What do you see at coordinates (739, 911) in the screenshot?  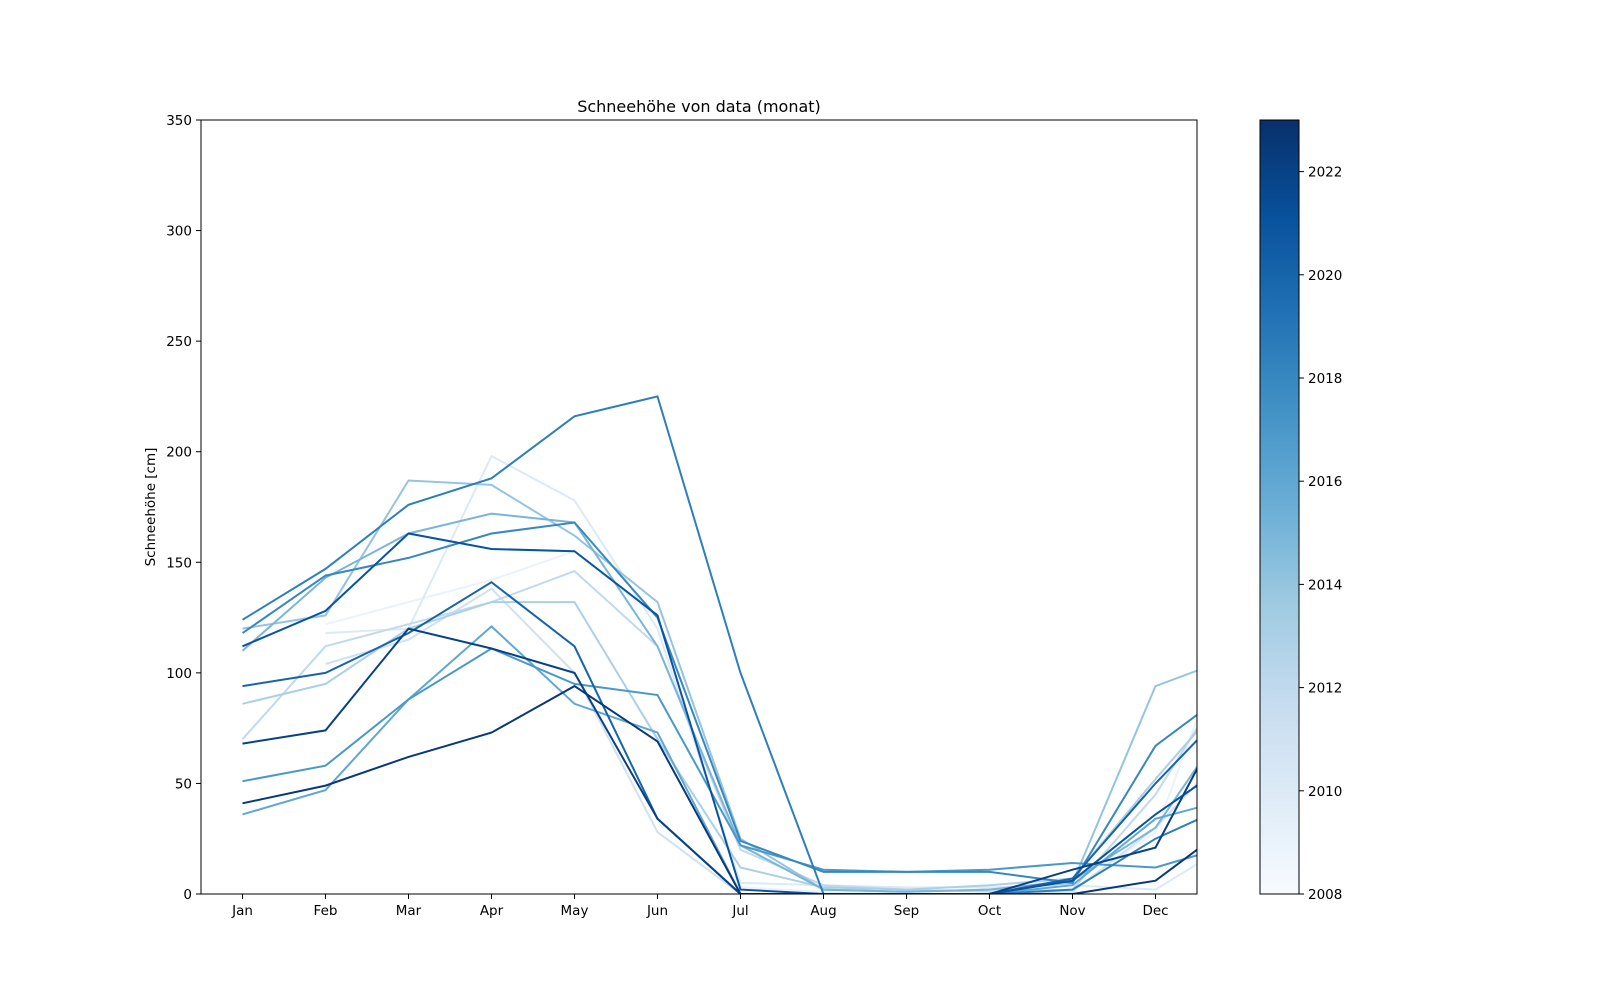 I see `x-tick-label: Jul` at bounding box center [739, 911].